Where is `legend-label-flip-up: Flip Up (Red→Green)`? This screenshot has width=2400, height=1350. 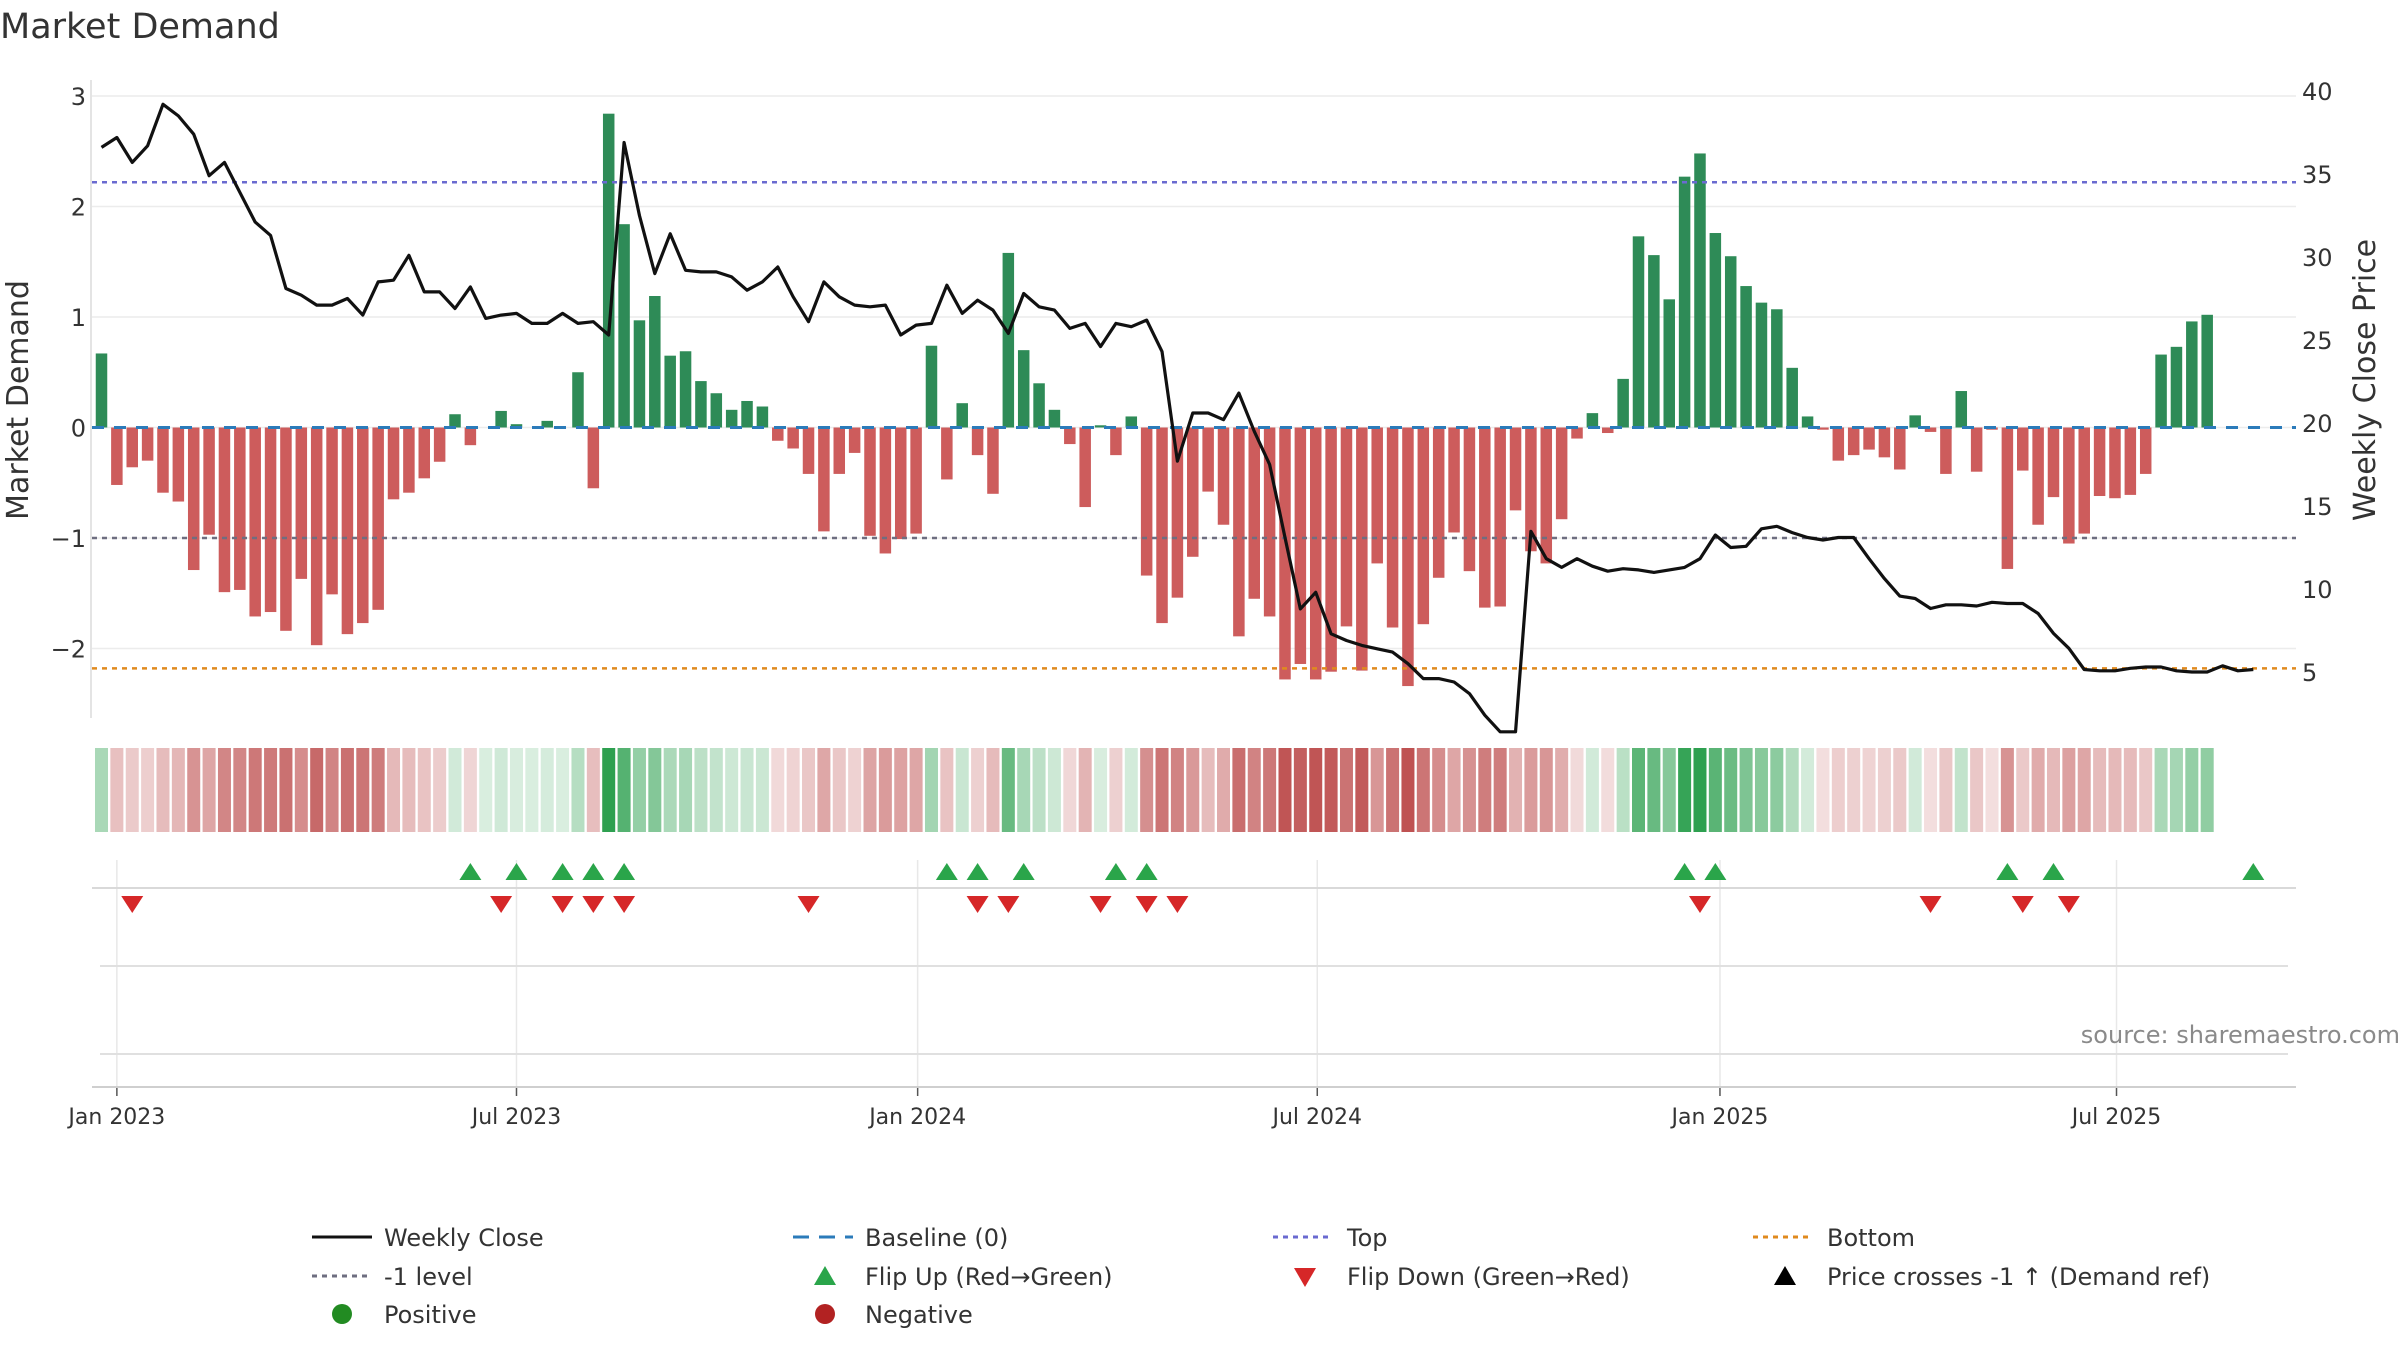
legend-label-flip-up: Flip Up (Red→Green) is located at coordinates (989, 1277).